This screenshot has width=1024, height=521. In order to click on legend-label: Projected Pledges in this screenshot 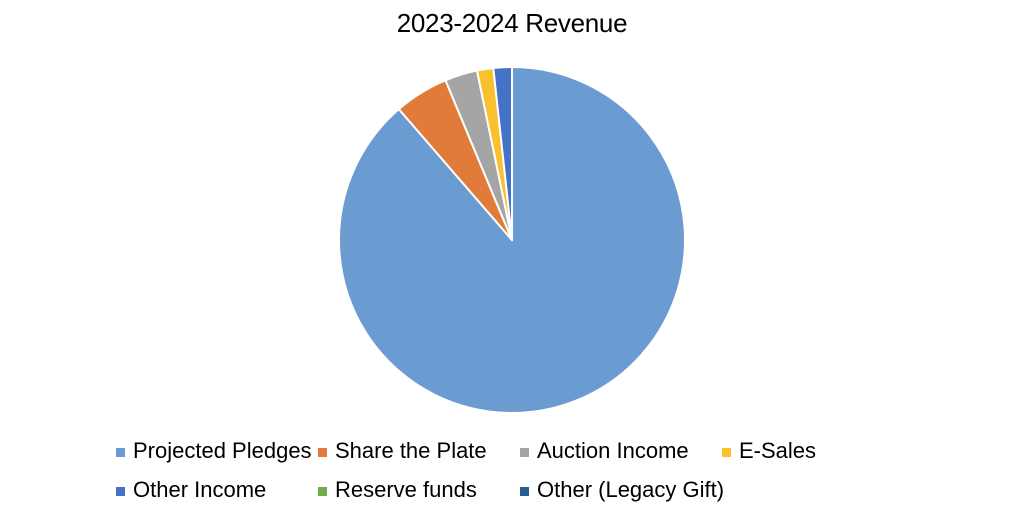, I will do `click(222, 450)`.